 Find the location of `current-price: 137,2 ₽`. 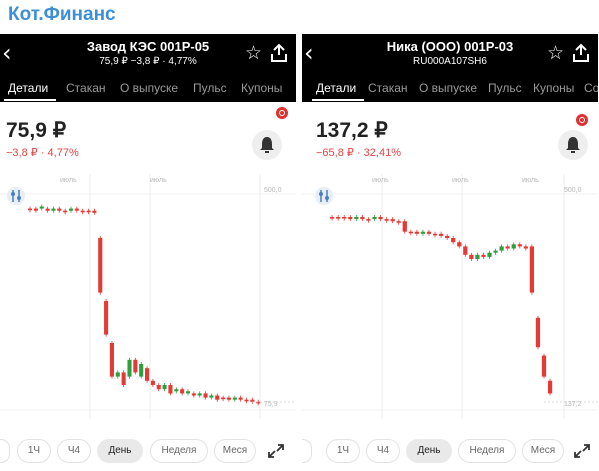

current-price: 137,2 ₽ is located at coordinates (352, 130).